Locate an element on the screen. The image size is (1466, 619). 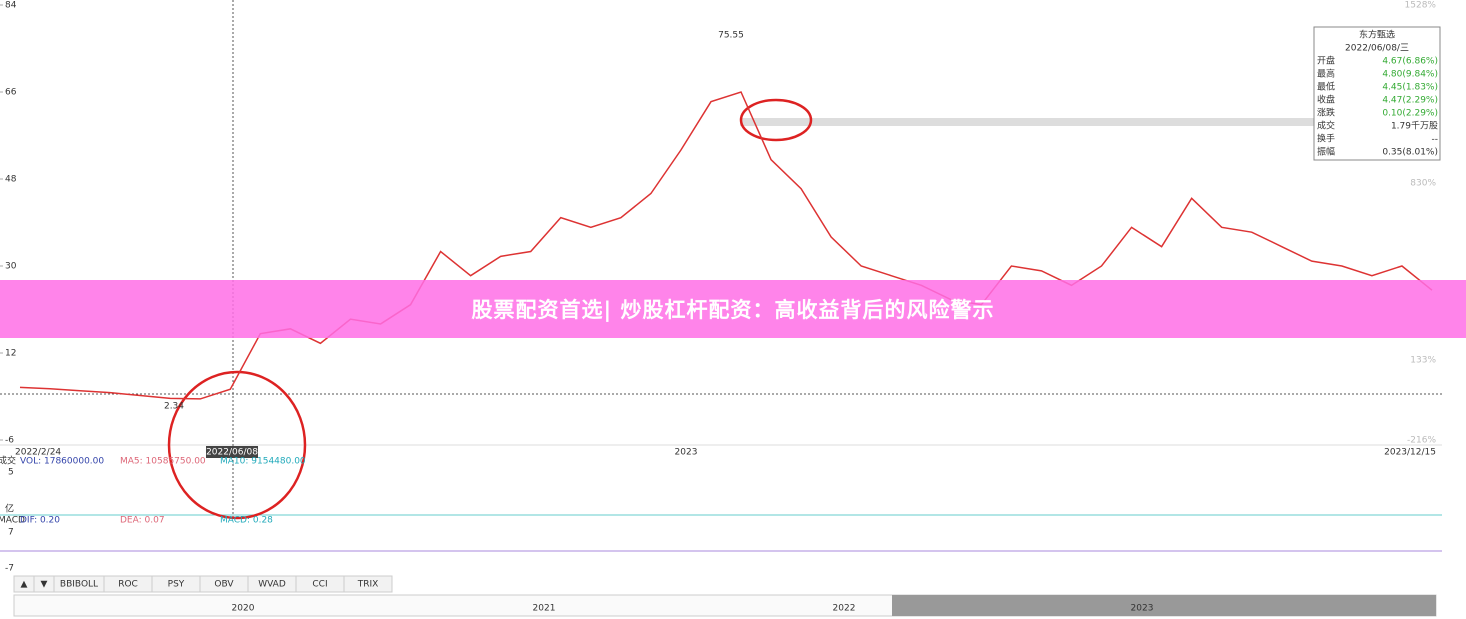
info-value: 4.80(9.84%) is located at coordinates (1410, 75).